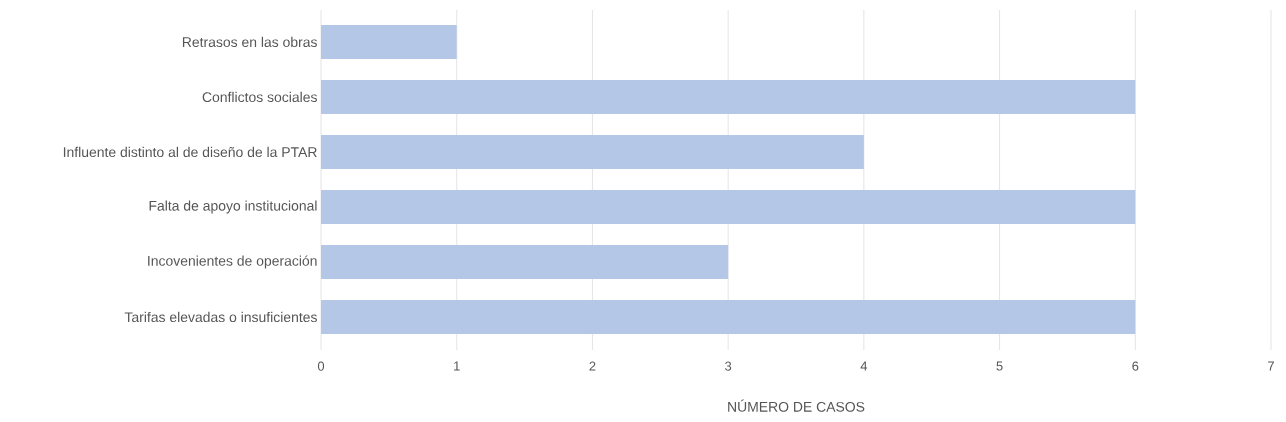 The image size is (1286, 422). Describe the element at coordinates (457, 366) in the screenshot. I see `x-tick-label: 1` at that location.